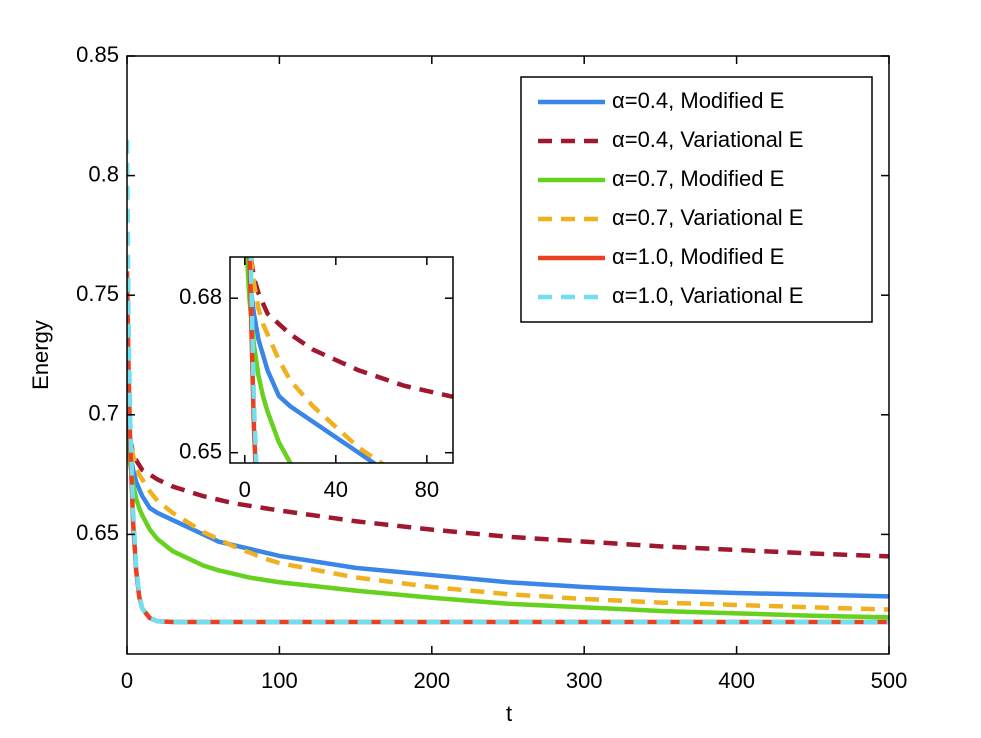 The image size is (981, 738). What do you see at coordinates (707, 295) in the screenshot?
I see `legend-label: α=1.0, Variational E` at bounding box center [707, 295].